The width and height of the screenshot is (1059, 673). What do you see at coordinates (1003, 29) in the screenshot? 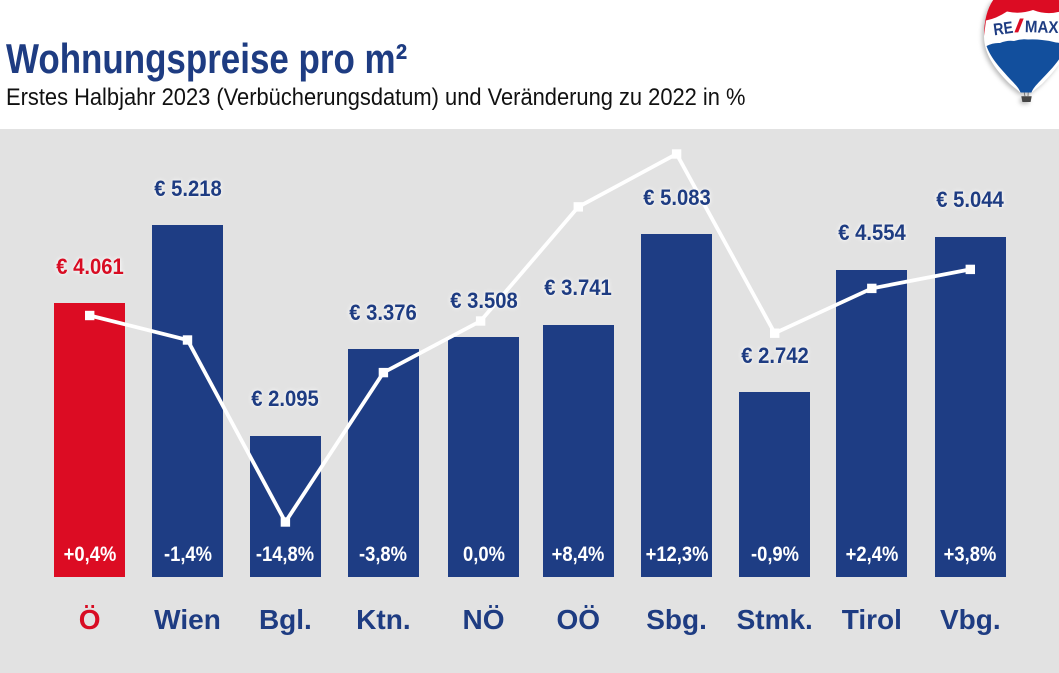
I see `svg-text: RE` at bounding box center [1003, 29].